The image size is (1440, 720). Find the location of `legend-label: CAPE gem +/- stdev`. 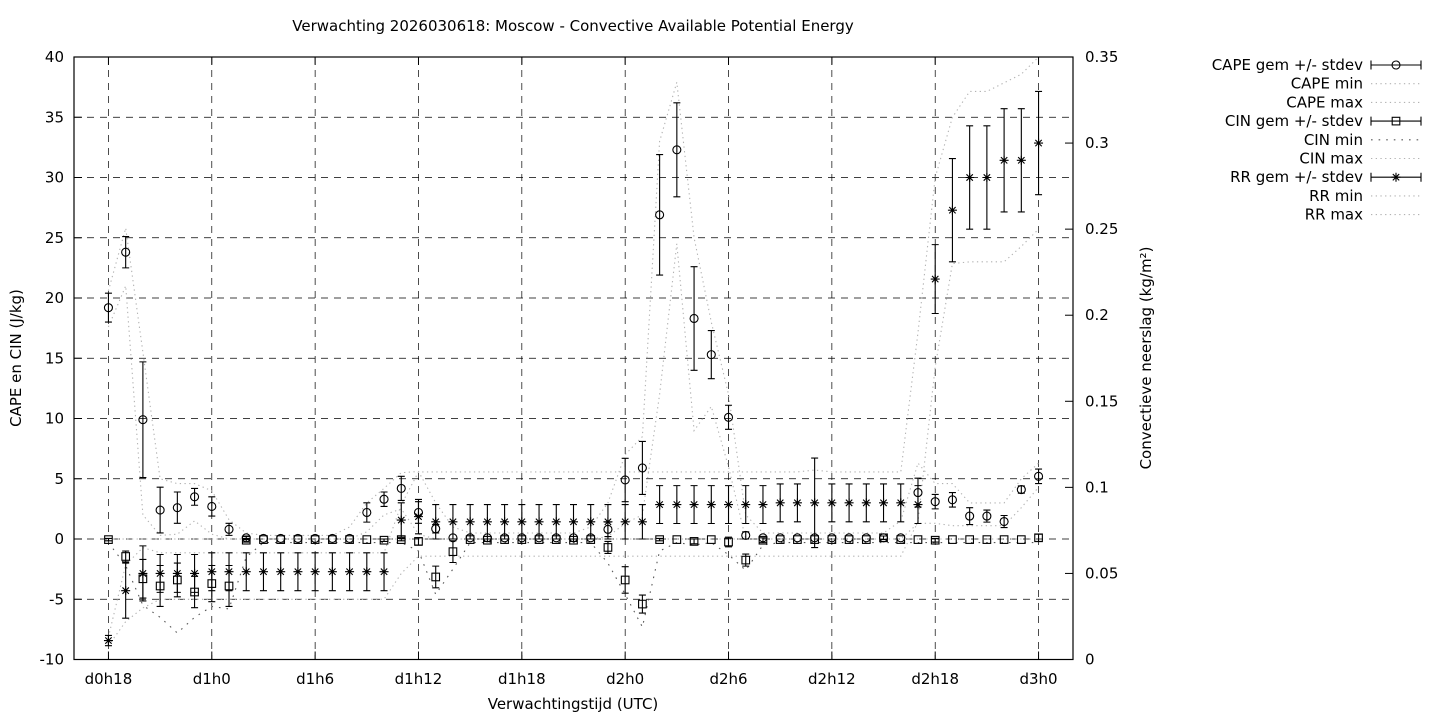

legend-label: CAPE gem +/- stdev is located at coordinates (1287, 65).